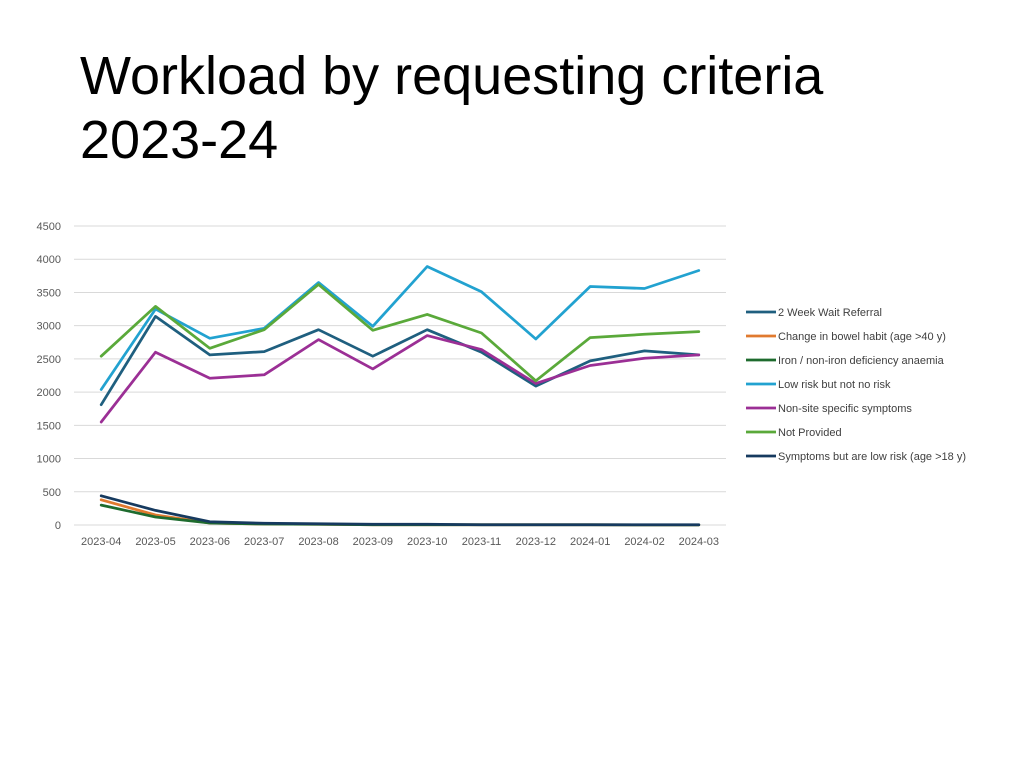  Describe the element at coordinates (49, 260) in the screenshot. I see `y-tick-label: 4000` at that location.